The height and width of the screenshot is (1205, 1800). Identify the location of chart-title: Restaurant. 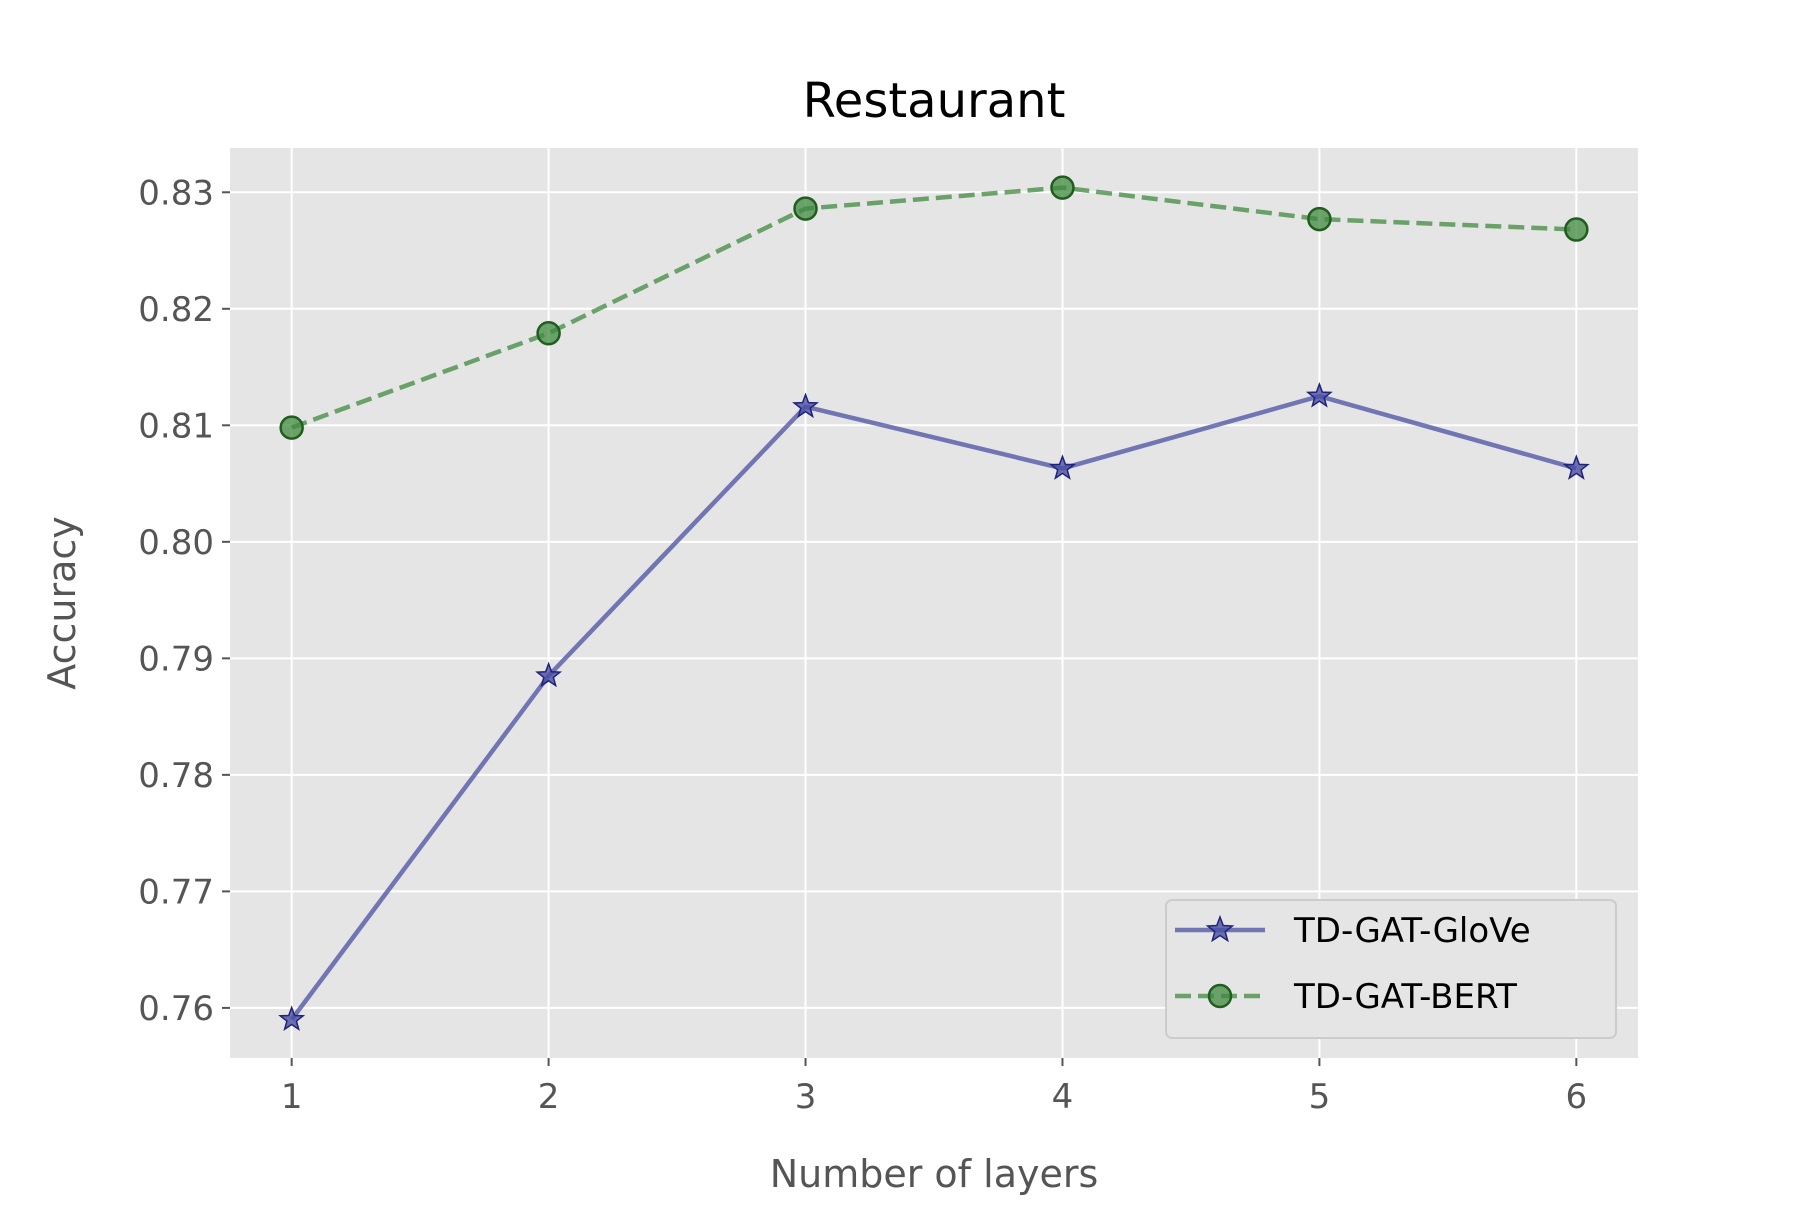
(934, 101).